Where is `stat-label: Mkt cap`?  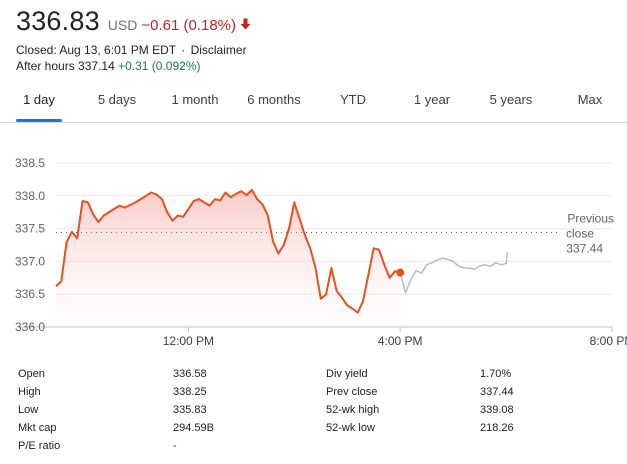 stat-label: Mkt cap is located at coordinates (37, 428).